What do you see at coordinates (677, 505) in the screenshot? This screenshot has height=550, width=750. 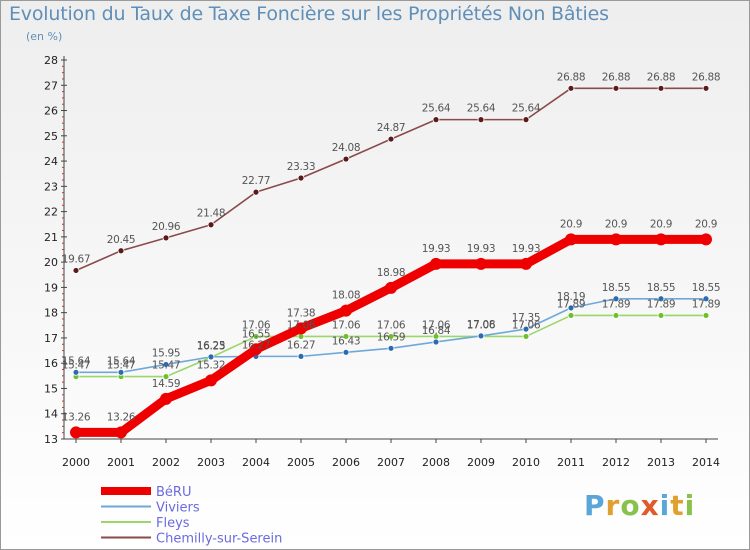 I see `logo-letter: t` at bounding box center [677, 505].